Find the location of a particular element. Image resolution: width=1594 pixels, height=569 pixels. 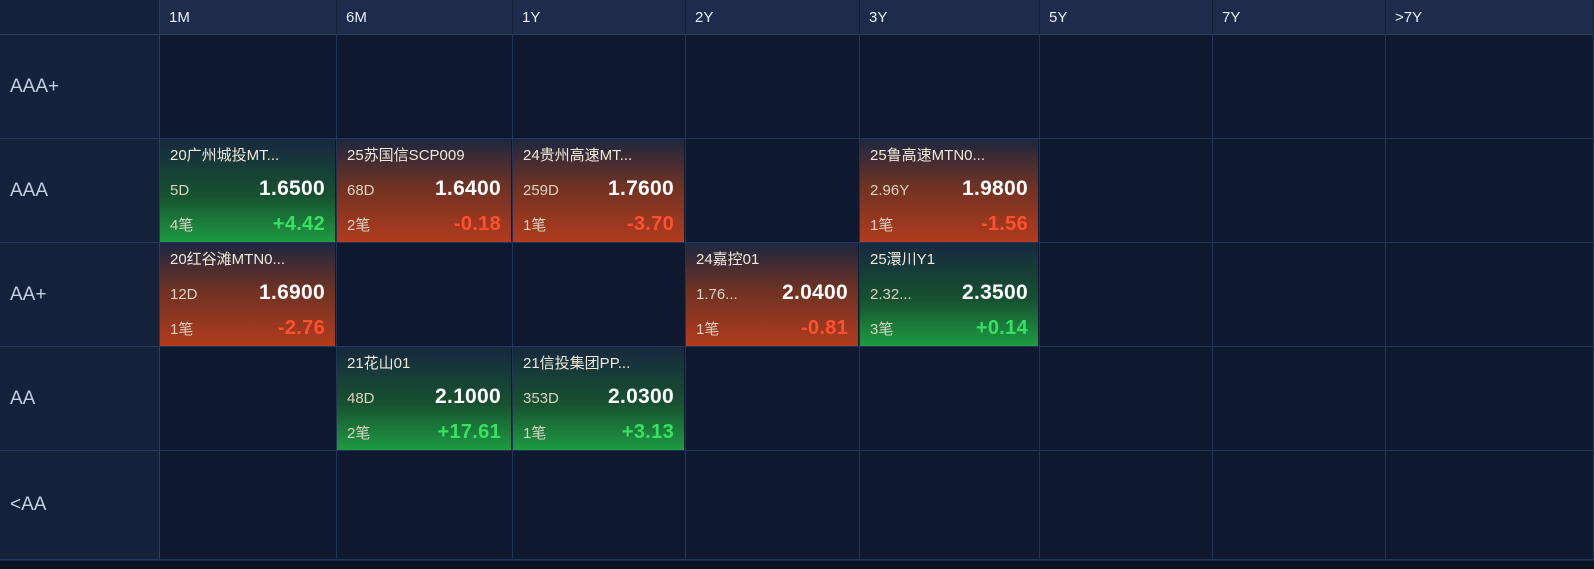

bond-card: 20广州城投MT... 5D 1.6500 4笔 +4.42 is located at coordinates (247, 190).